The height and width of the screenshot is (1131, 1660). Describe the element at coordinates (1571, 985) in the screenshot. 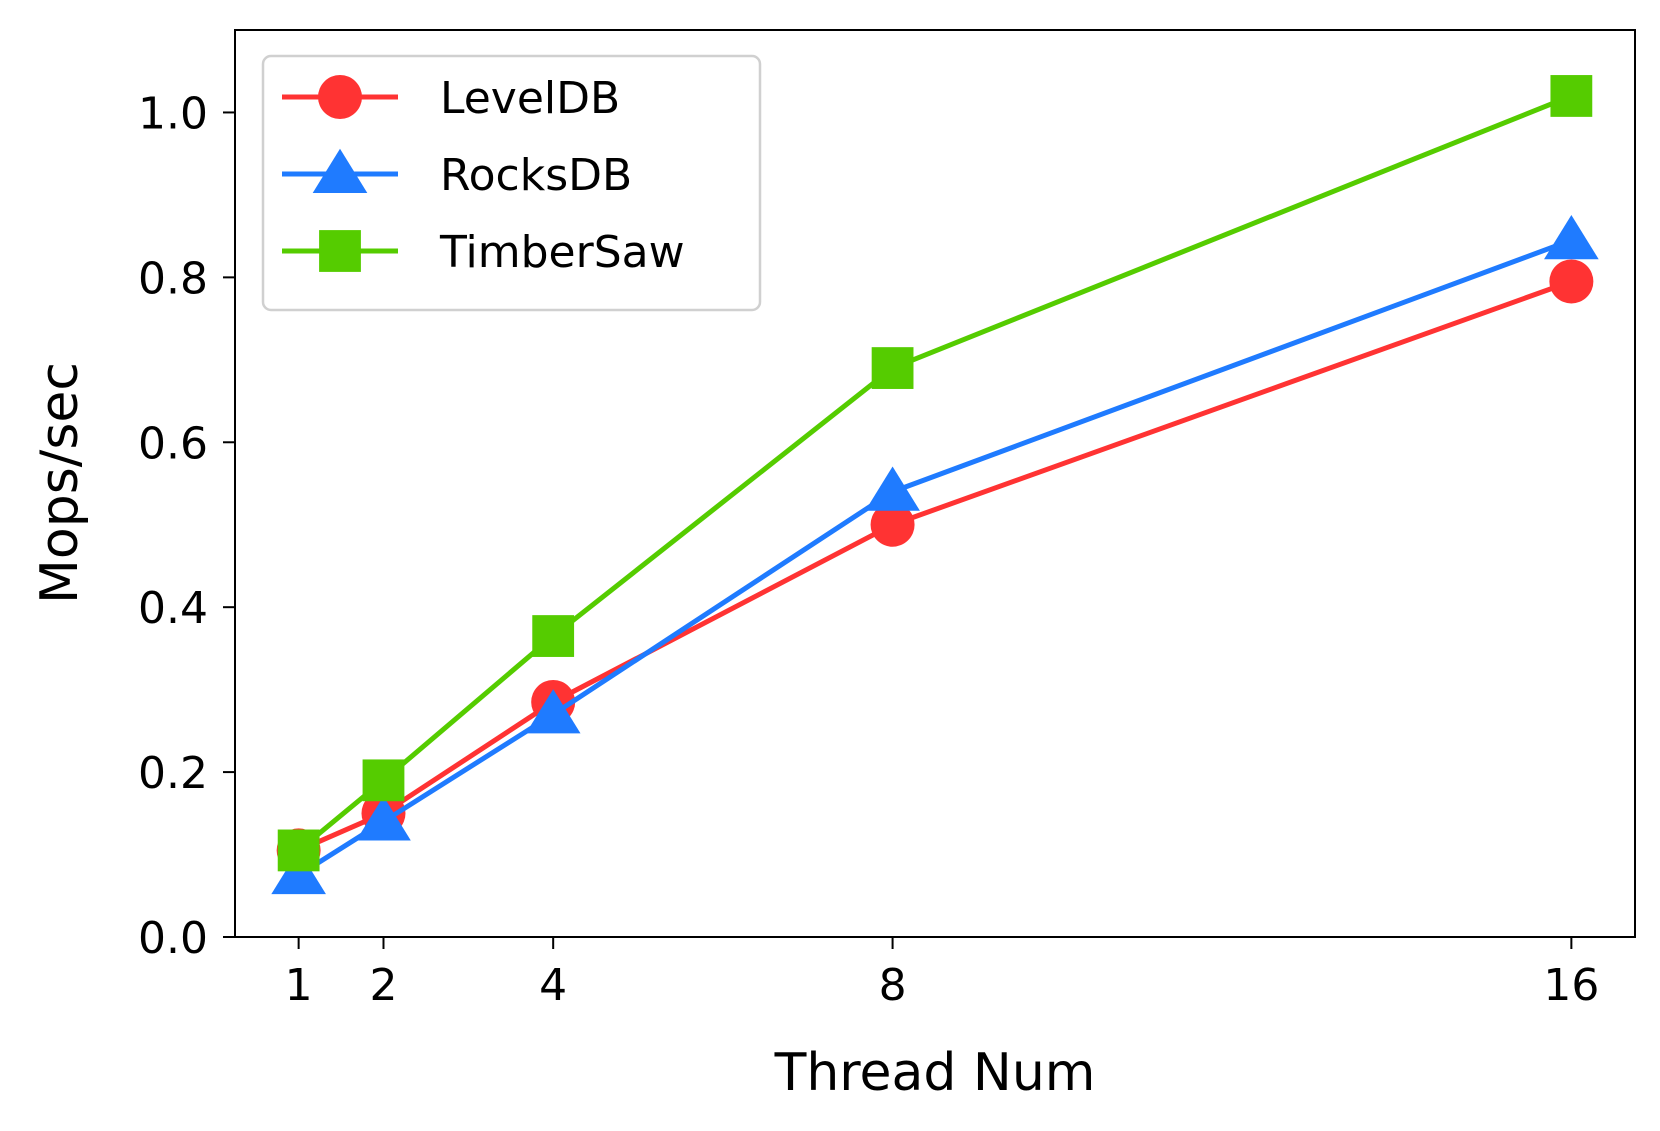

I see `x-tick-label: 16` at that location.